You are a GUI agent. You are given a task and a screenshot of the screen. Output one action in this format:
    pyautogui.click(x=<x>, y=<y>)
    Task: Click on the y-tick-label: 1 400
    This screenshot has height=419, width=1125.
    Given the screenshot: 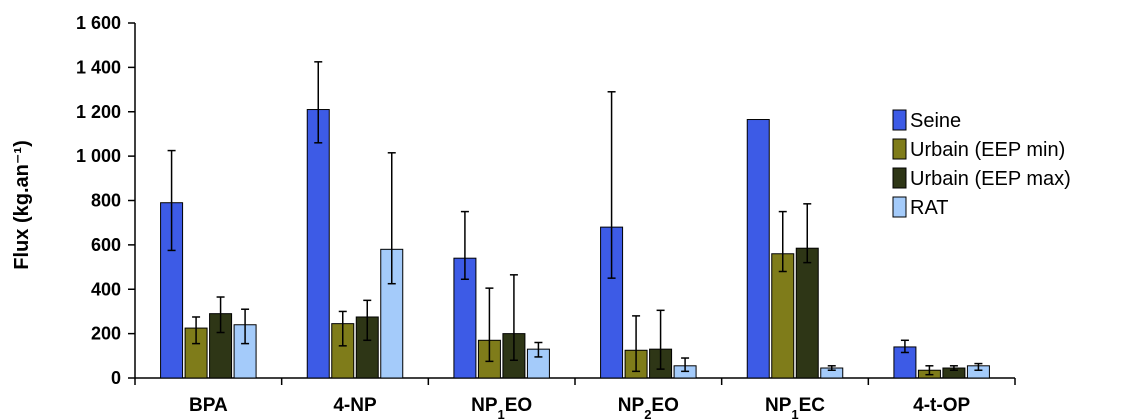 What is the action you would take?
    pyautogui.click(x=98, y=67)
    